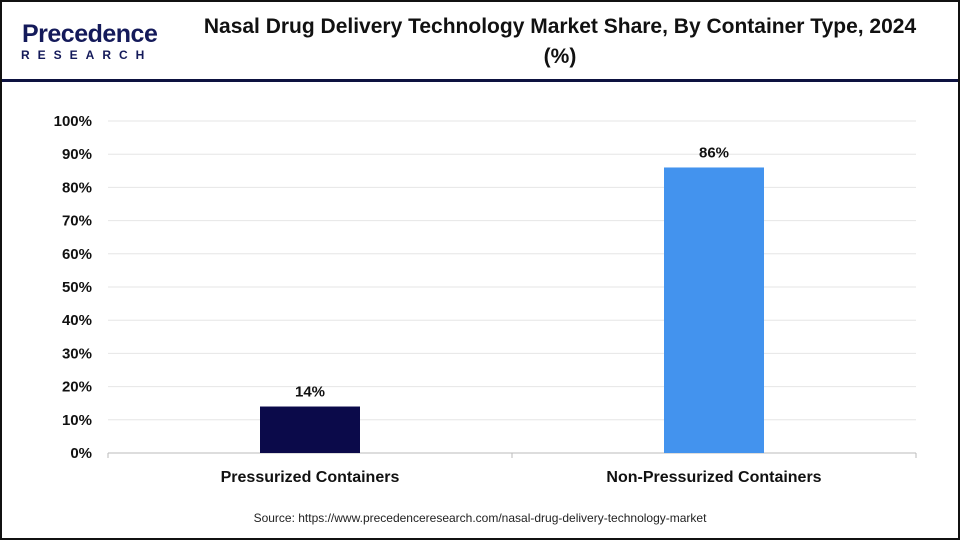  Describe the element at coordinates (310, 392) in the screenshot. I see `data-label: 14%` at that location.